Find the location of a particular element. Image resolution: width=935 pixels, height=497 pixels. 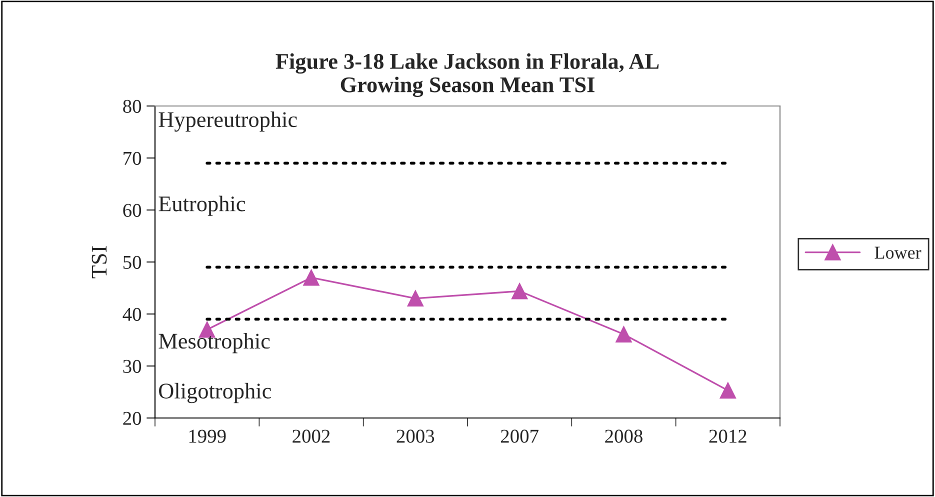

legend-label: Lower is located at coordinates (898, 252).